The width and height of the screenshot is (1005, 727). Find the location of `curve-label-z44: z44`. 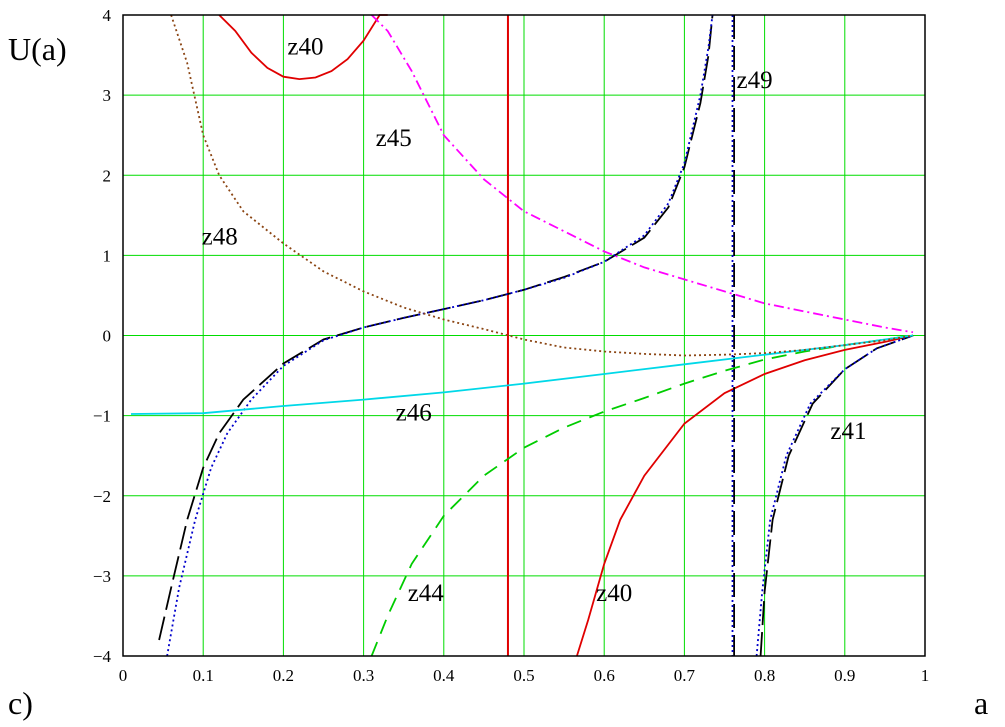

curve-label-z44: z44 is located at coordinates (426, 593).